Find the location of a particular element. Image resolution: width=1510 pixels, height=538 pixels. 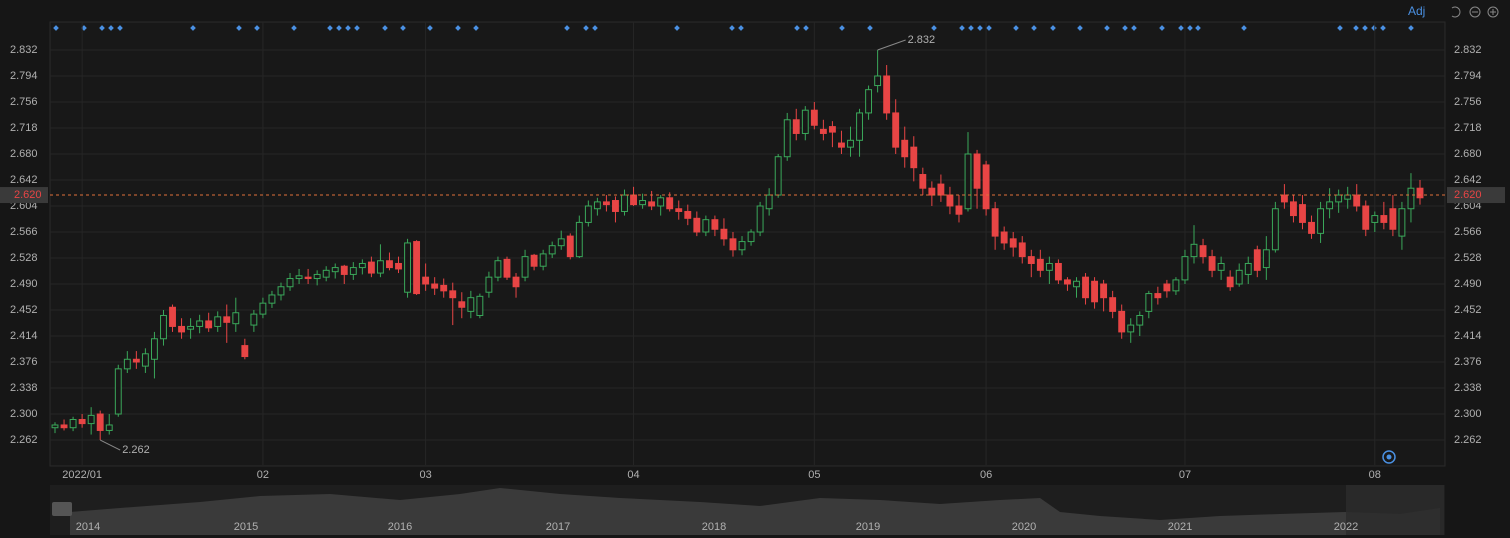

zoom-in-icon is located at coordinates (1493, 12).